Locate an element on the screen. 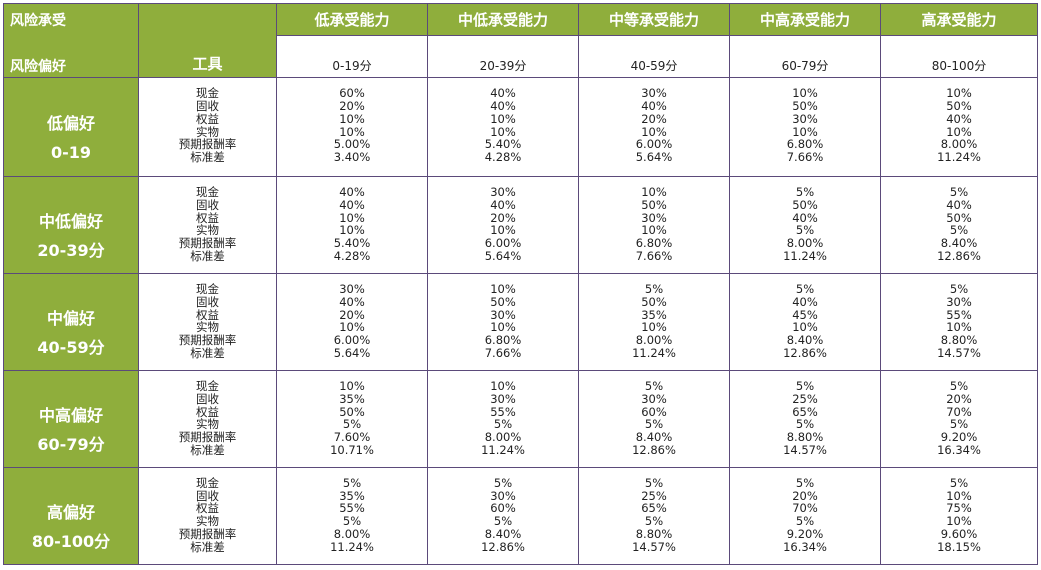  header-row-score: 0-19分 20-39分 40-59分 60-79分 80-100分 is located at coordinates (521, 56).